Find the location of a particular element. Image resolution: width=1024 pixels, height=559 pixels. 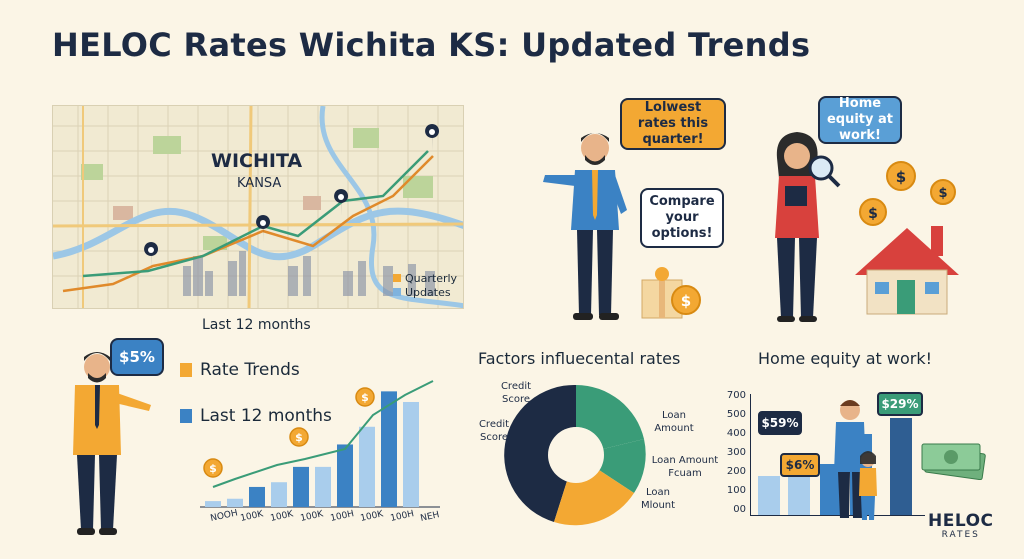

legend-swatch-orange is located at coordinates (397, 278).